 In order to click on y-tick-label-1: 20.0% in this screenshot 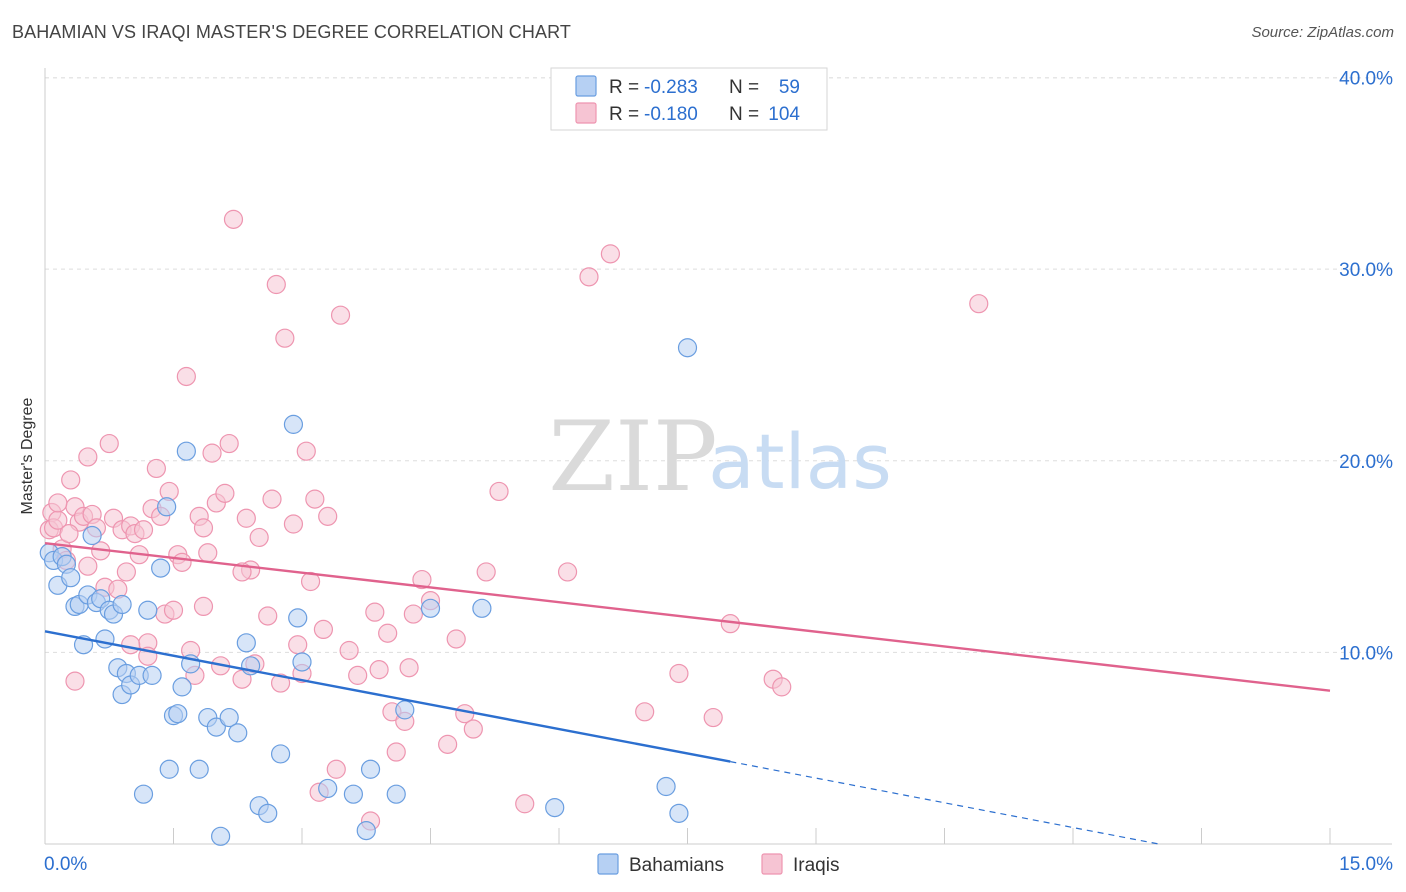, I will do `click(1366, 462)`.